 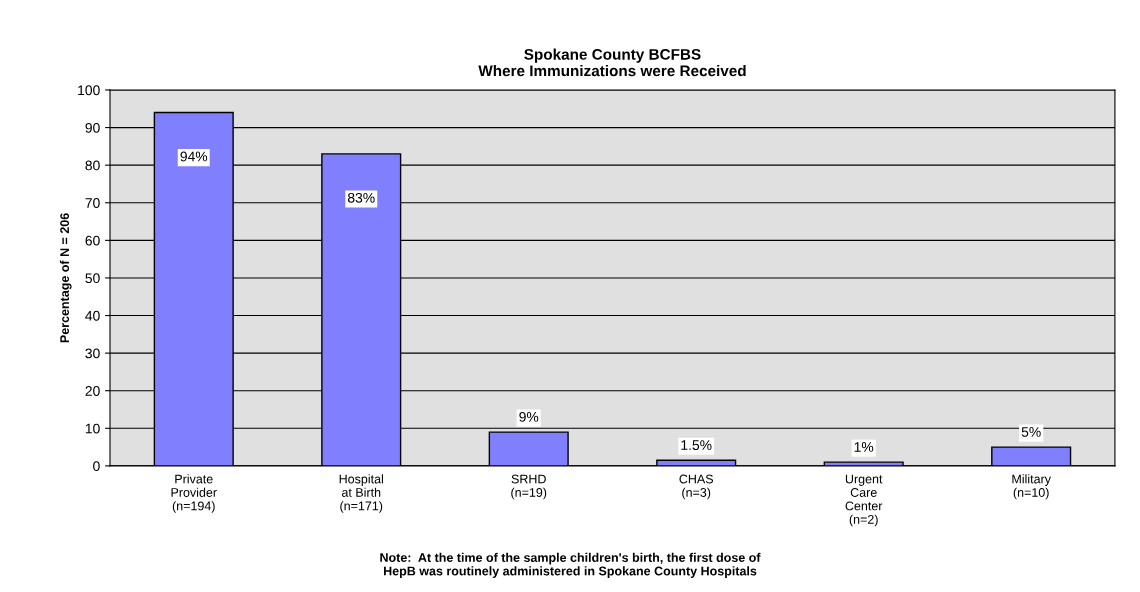 What do you see at coordinates (1031, 487) in the screenshot?
I see `x-tick-label: Military (n=10)` at bounding box center [1031, 487].